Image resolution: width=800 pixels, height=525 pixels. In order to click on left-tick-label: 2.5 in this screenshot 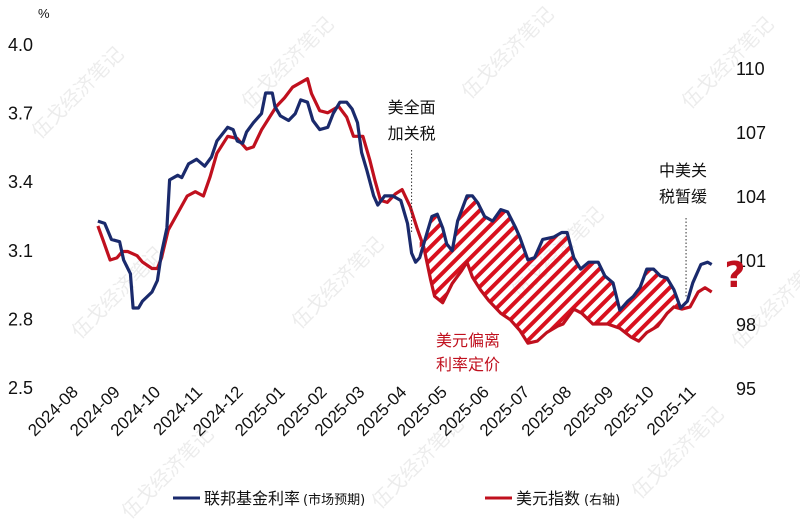, I will do `click(20, 388)`.